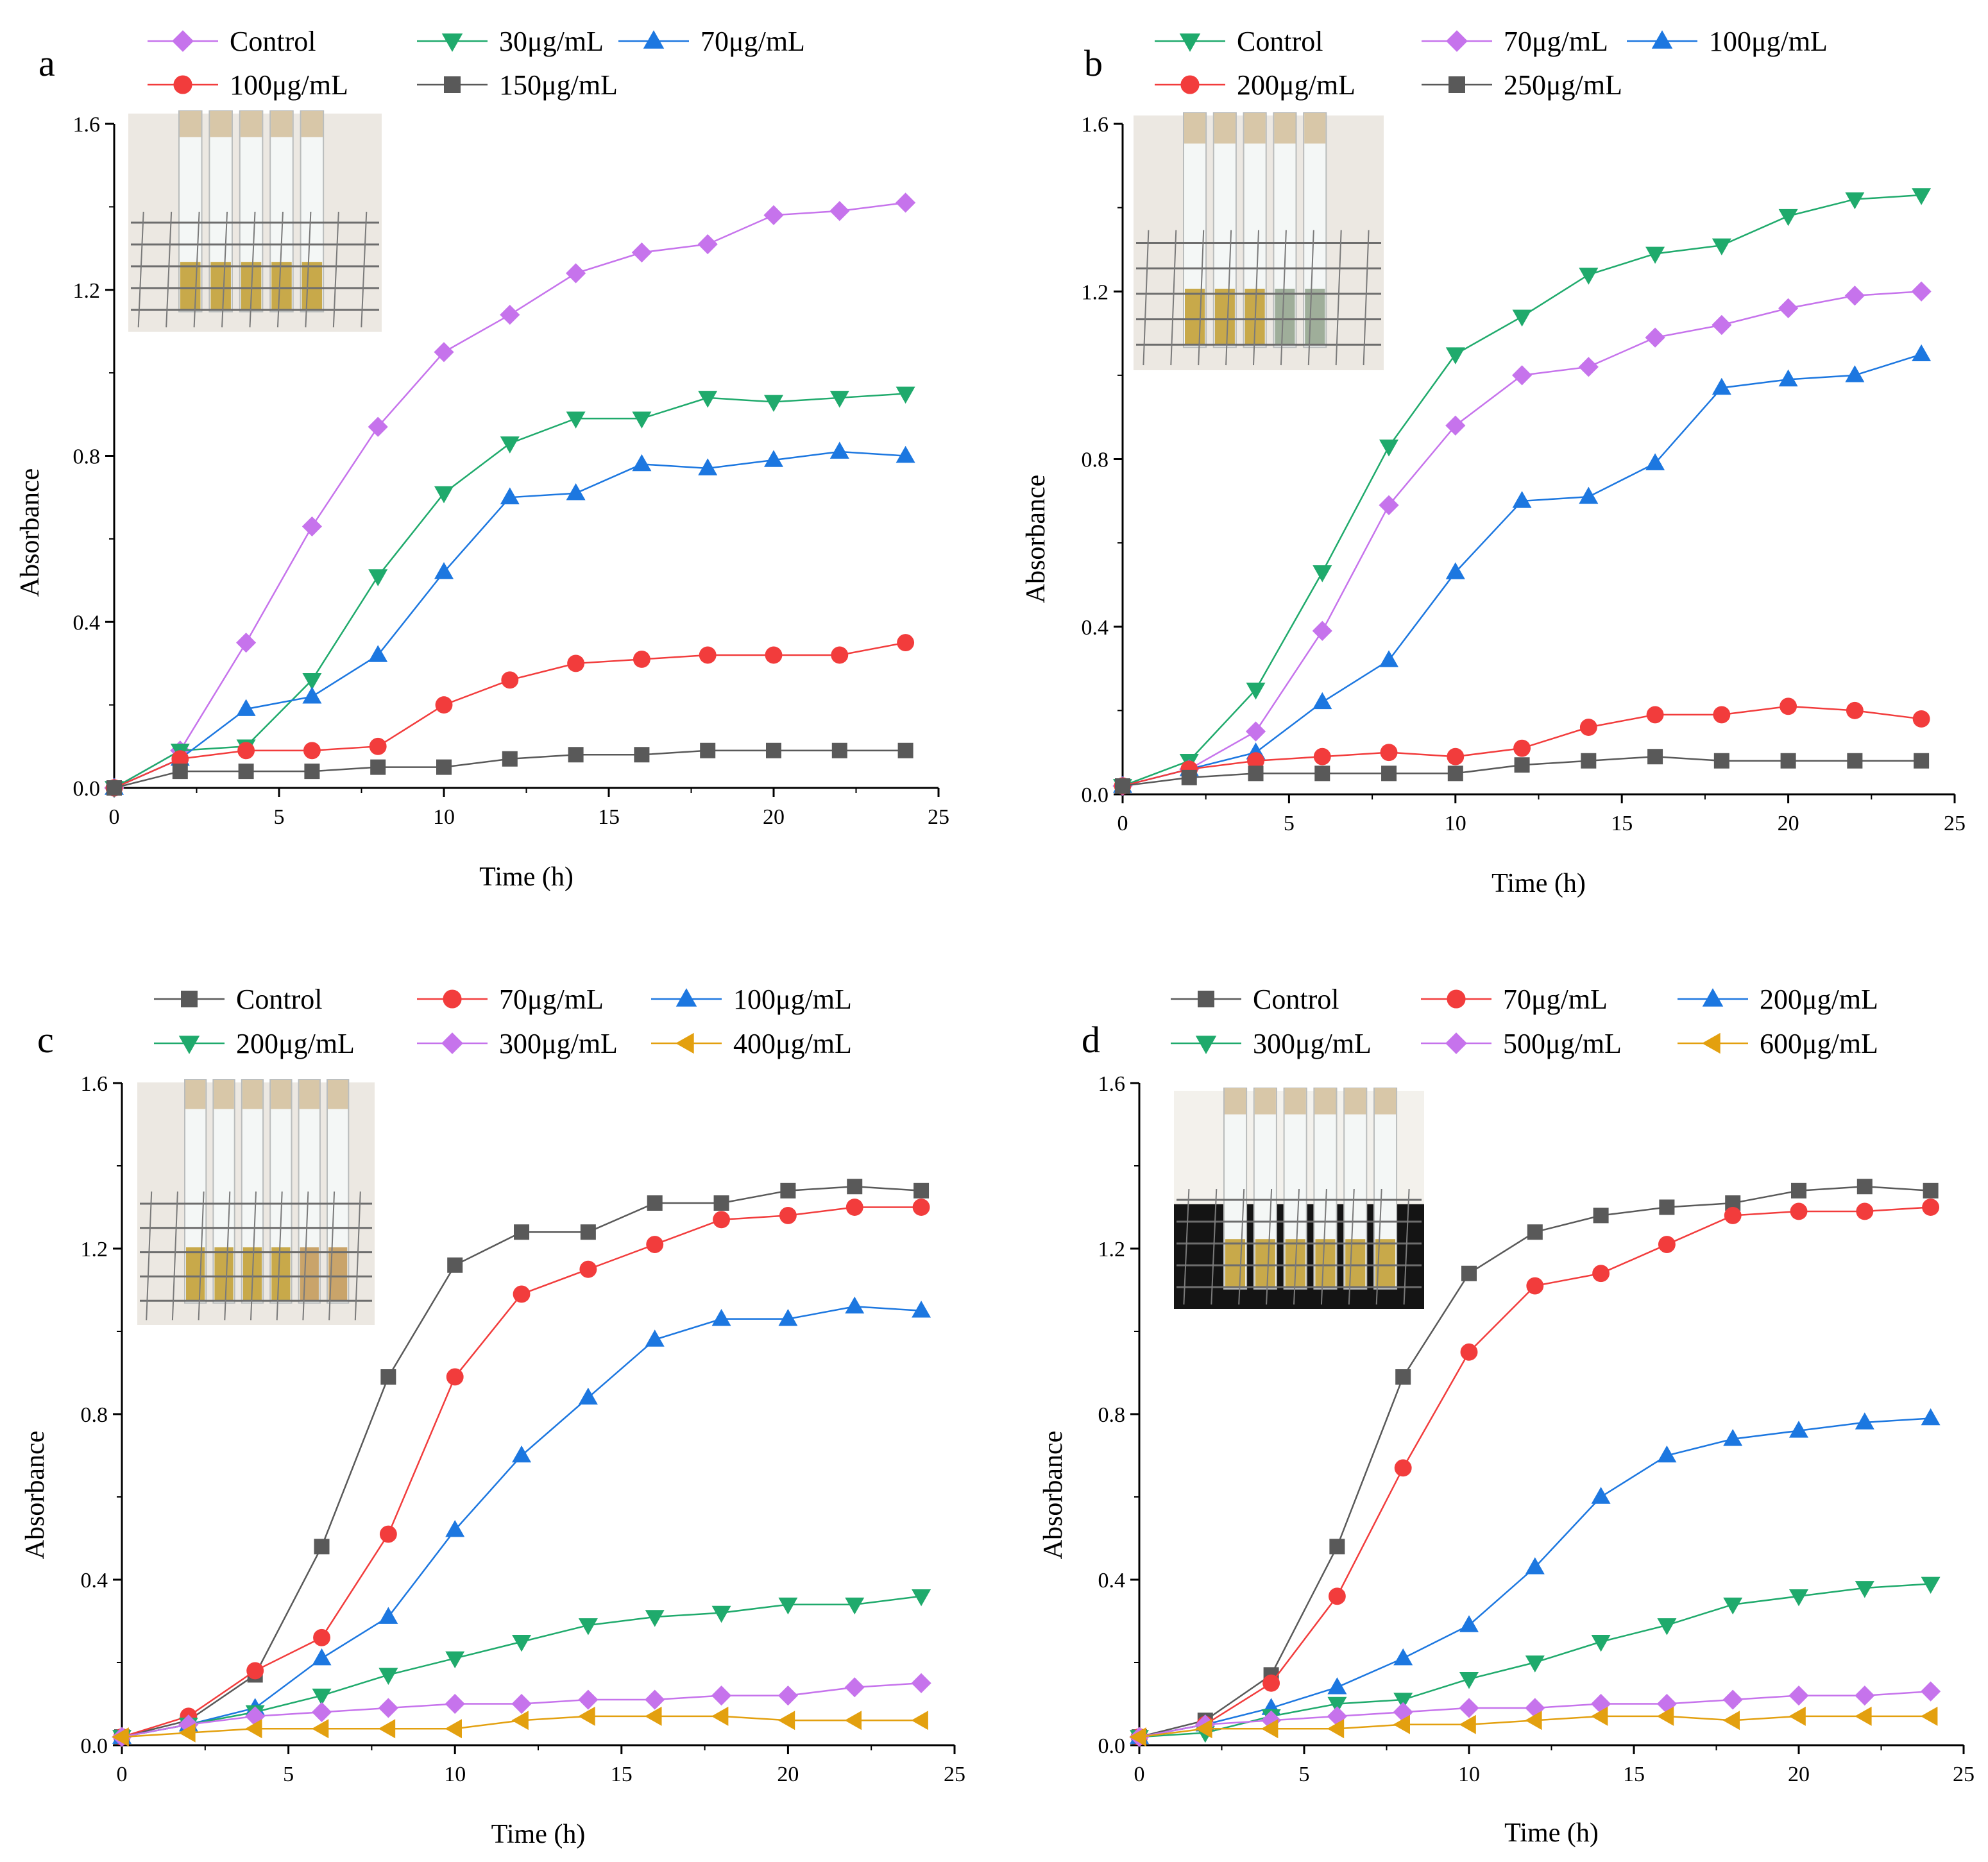 This screenshot has width=1988, height=1862. Describe the element at coordinates (232, 41) in the screenshot. I see `legend-item: Control` at that location.